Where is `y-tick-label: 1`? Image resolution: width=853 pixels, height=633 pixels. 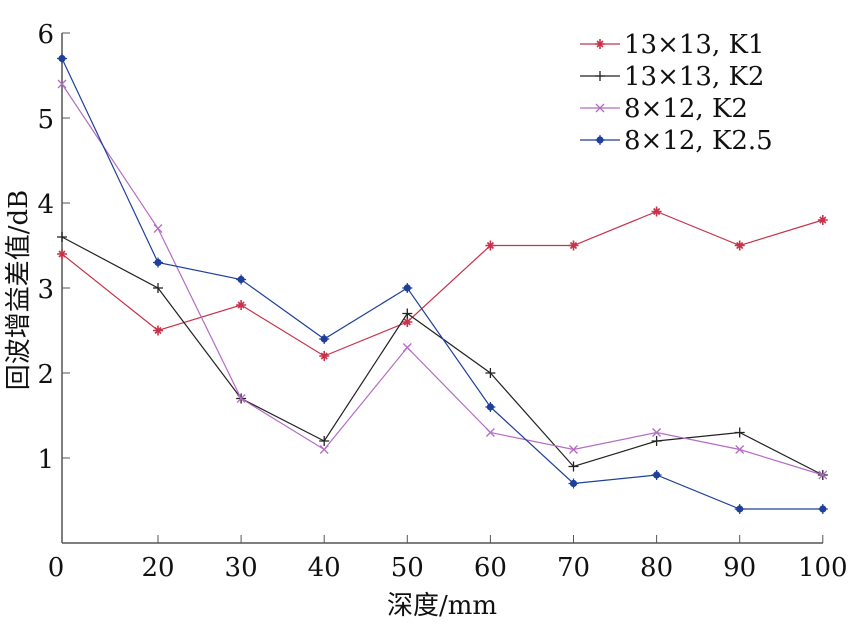
y-tick-label: 1 is located at coordinates (45, 460).